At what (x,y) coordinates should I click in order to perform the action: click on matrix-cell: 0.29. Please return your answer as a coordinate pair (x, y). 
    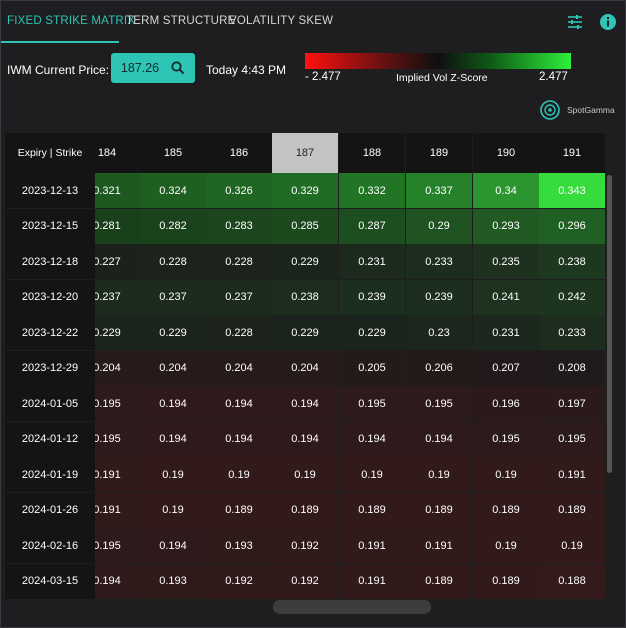
    Looking at the image, I should click on (439, 226).